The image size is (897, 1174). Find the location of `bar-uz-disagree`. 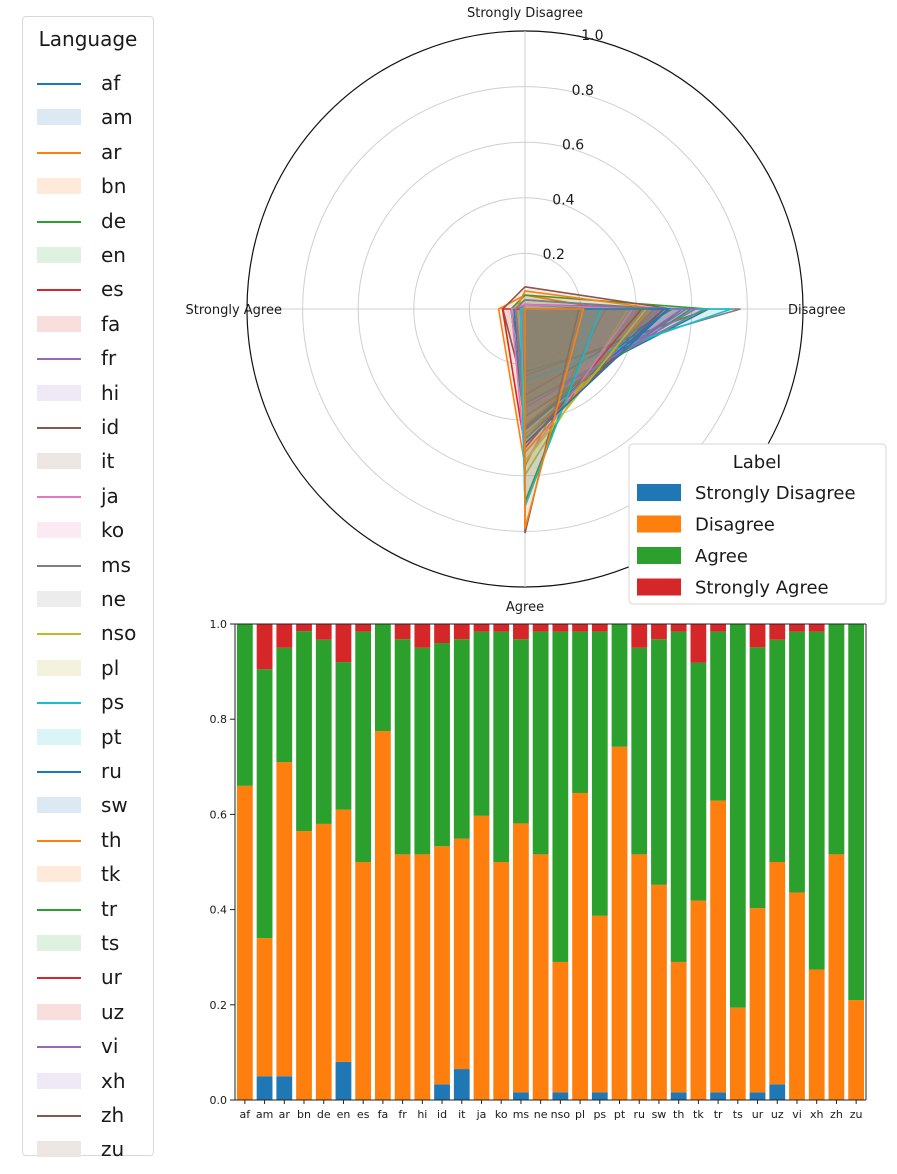

bar-uz-disagree is located at coordinates (777, 973).